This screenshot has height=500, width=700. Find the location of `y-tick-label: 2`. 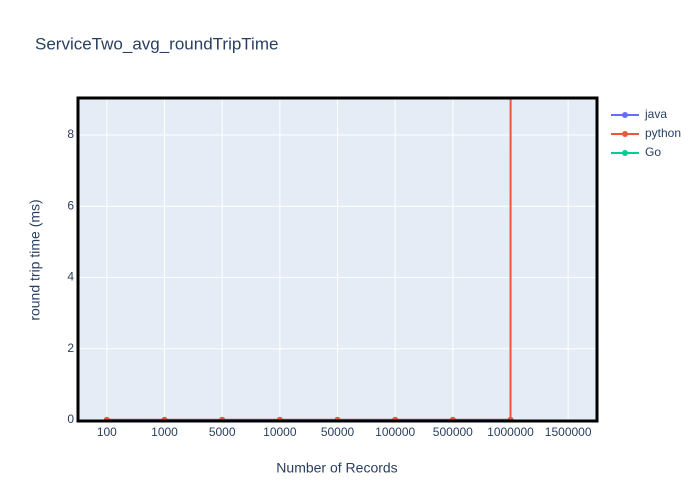

y-tick-label: 2 is located at coordinates (70, 348).